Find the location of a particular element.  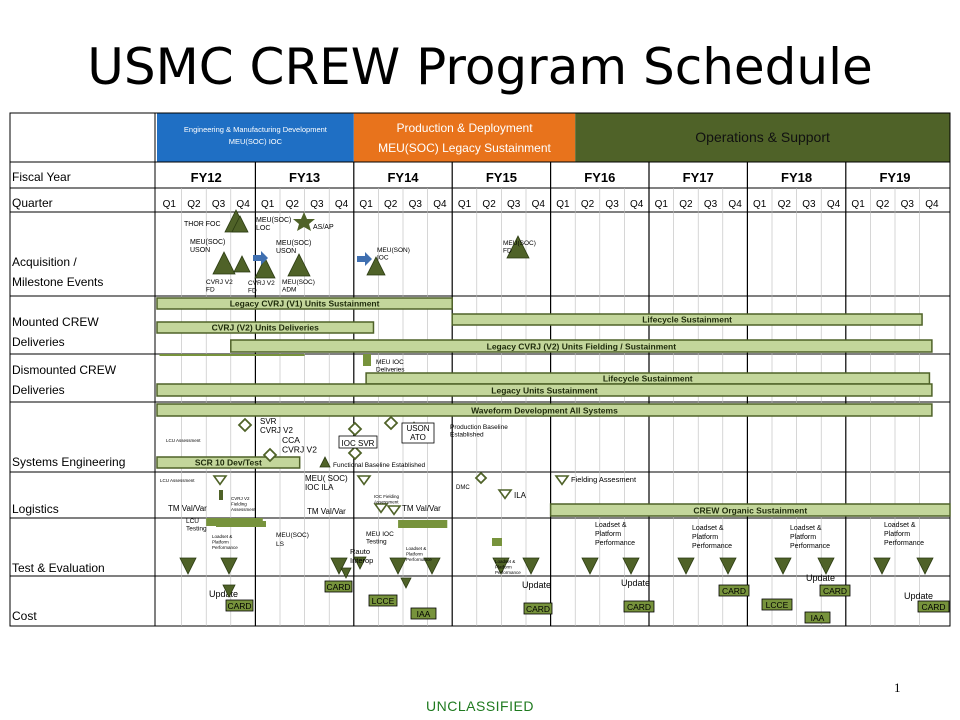

bar-label: Waveform Development All Systems is located at coordinates (544, 411).